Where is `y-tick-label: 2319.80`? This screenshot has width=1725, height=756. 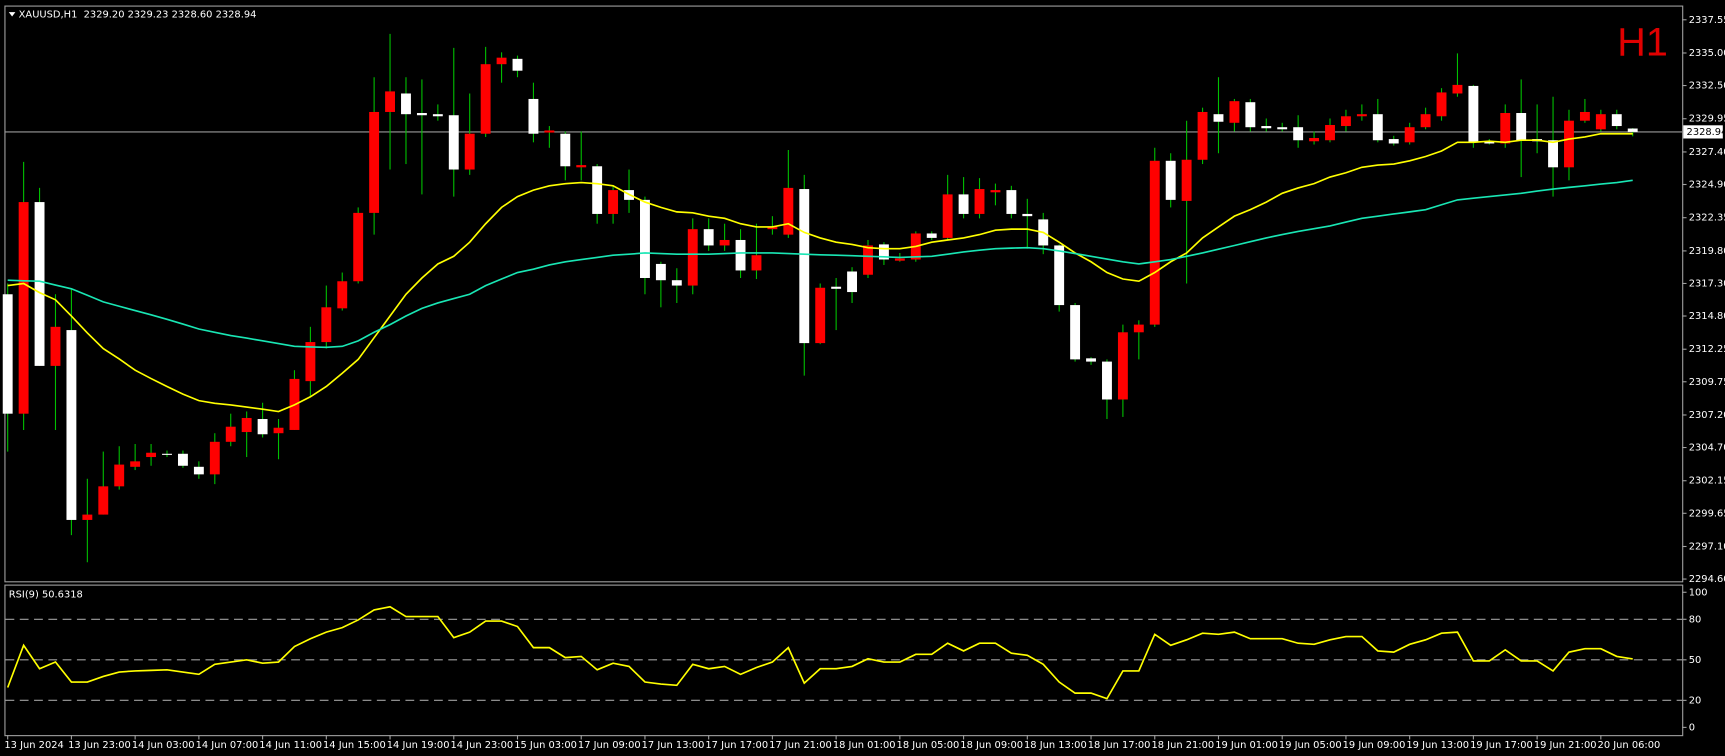 y-tick-label: 2319.80 is located at coordinates (1707, 251).